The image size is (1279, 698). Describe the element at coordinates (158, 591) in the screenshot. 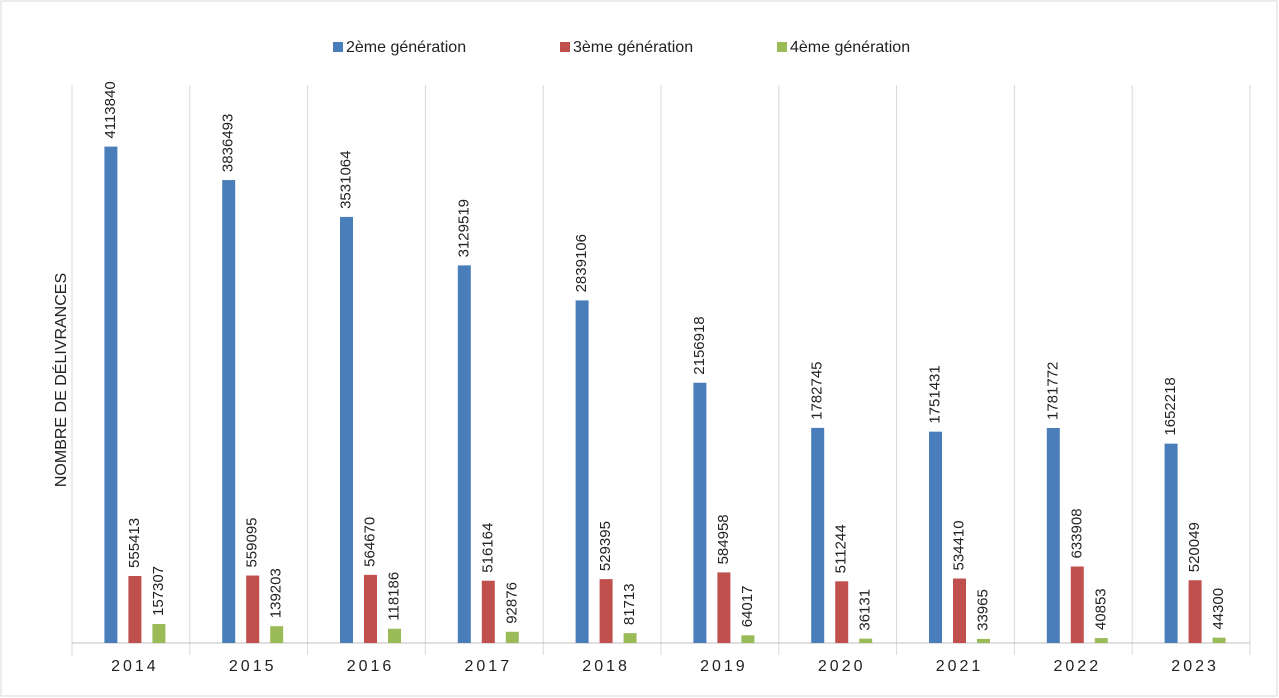

I see `data-label: 157307` at that location.